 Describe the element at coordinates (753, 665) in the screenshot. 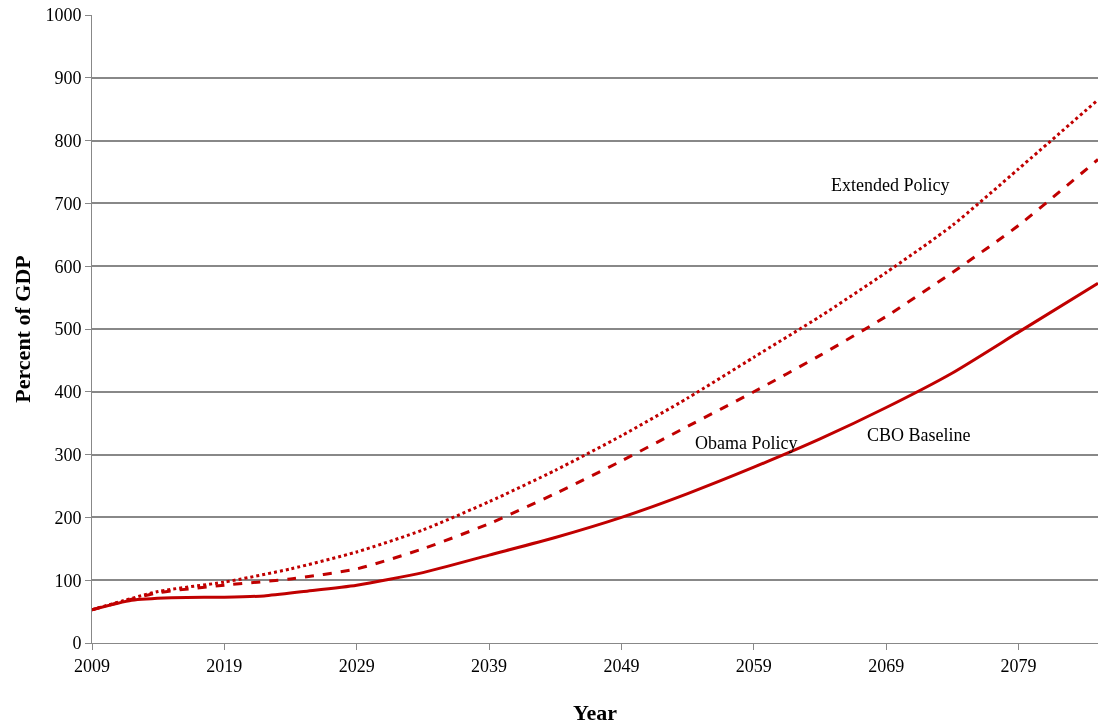

I see `x-tick-label: 2059` at that location.